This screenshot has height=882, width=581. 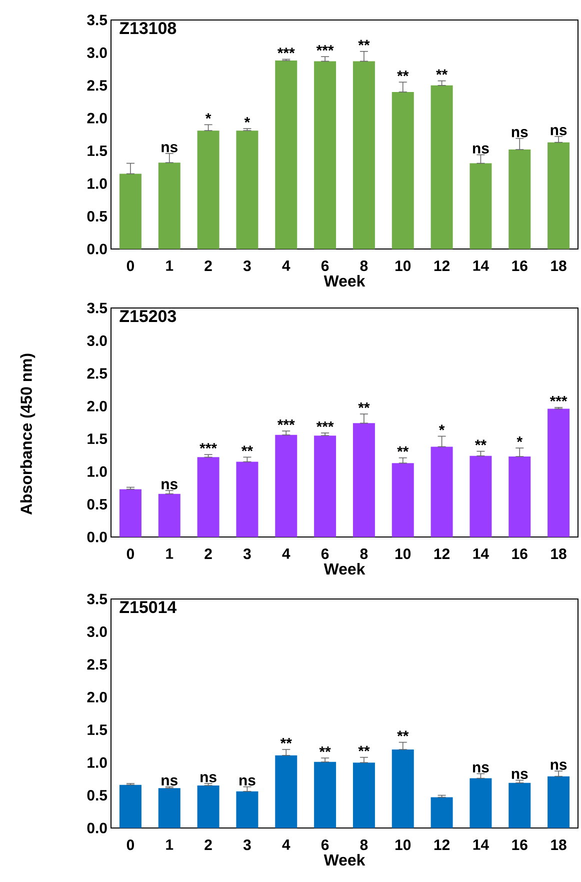 What do you see at coordinates (148, 607) in the screenshot?
I see `chart-title: Z15014` at bounding box center [148, 607].